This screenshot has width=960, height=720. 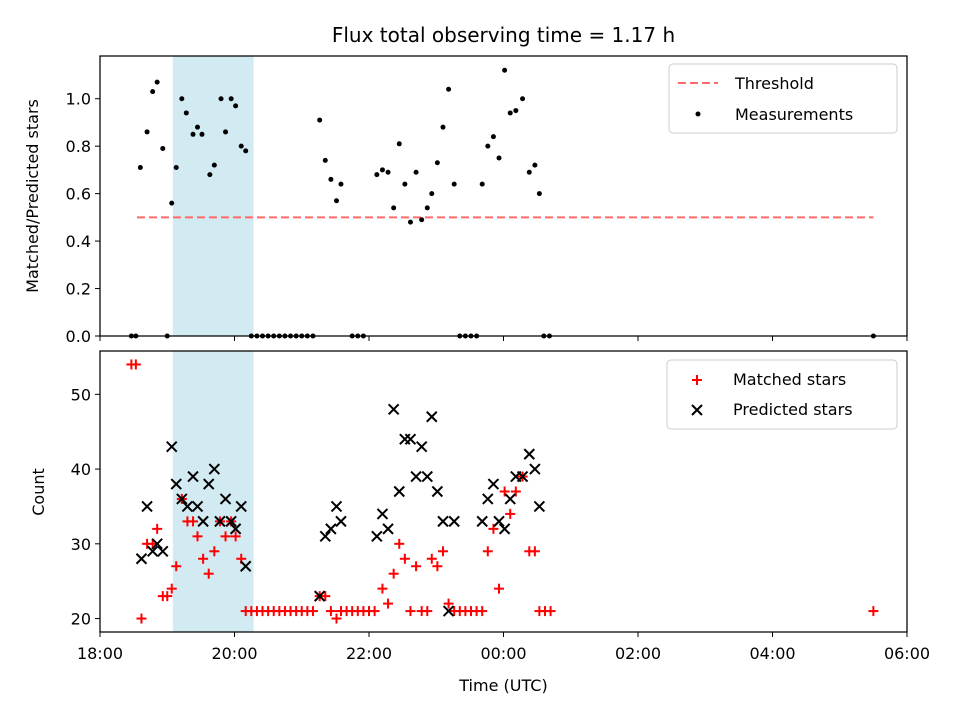 I want to click on count-y-axis-label: Count, so click(x=38, y=492).